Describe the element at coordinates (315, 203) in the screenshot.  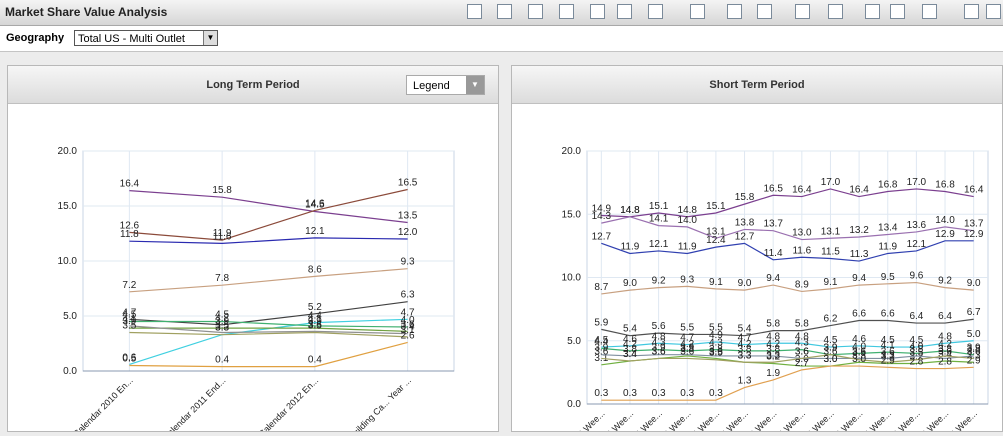
I see `data-label: 14.6` at that location.